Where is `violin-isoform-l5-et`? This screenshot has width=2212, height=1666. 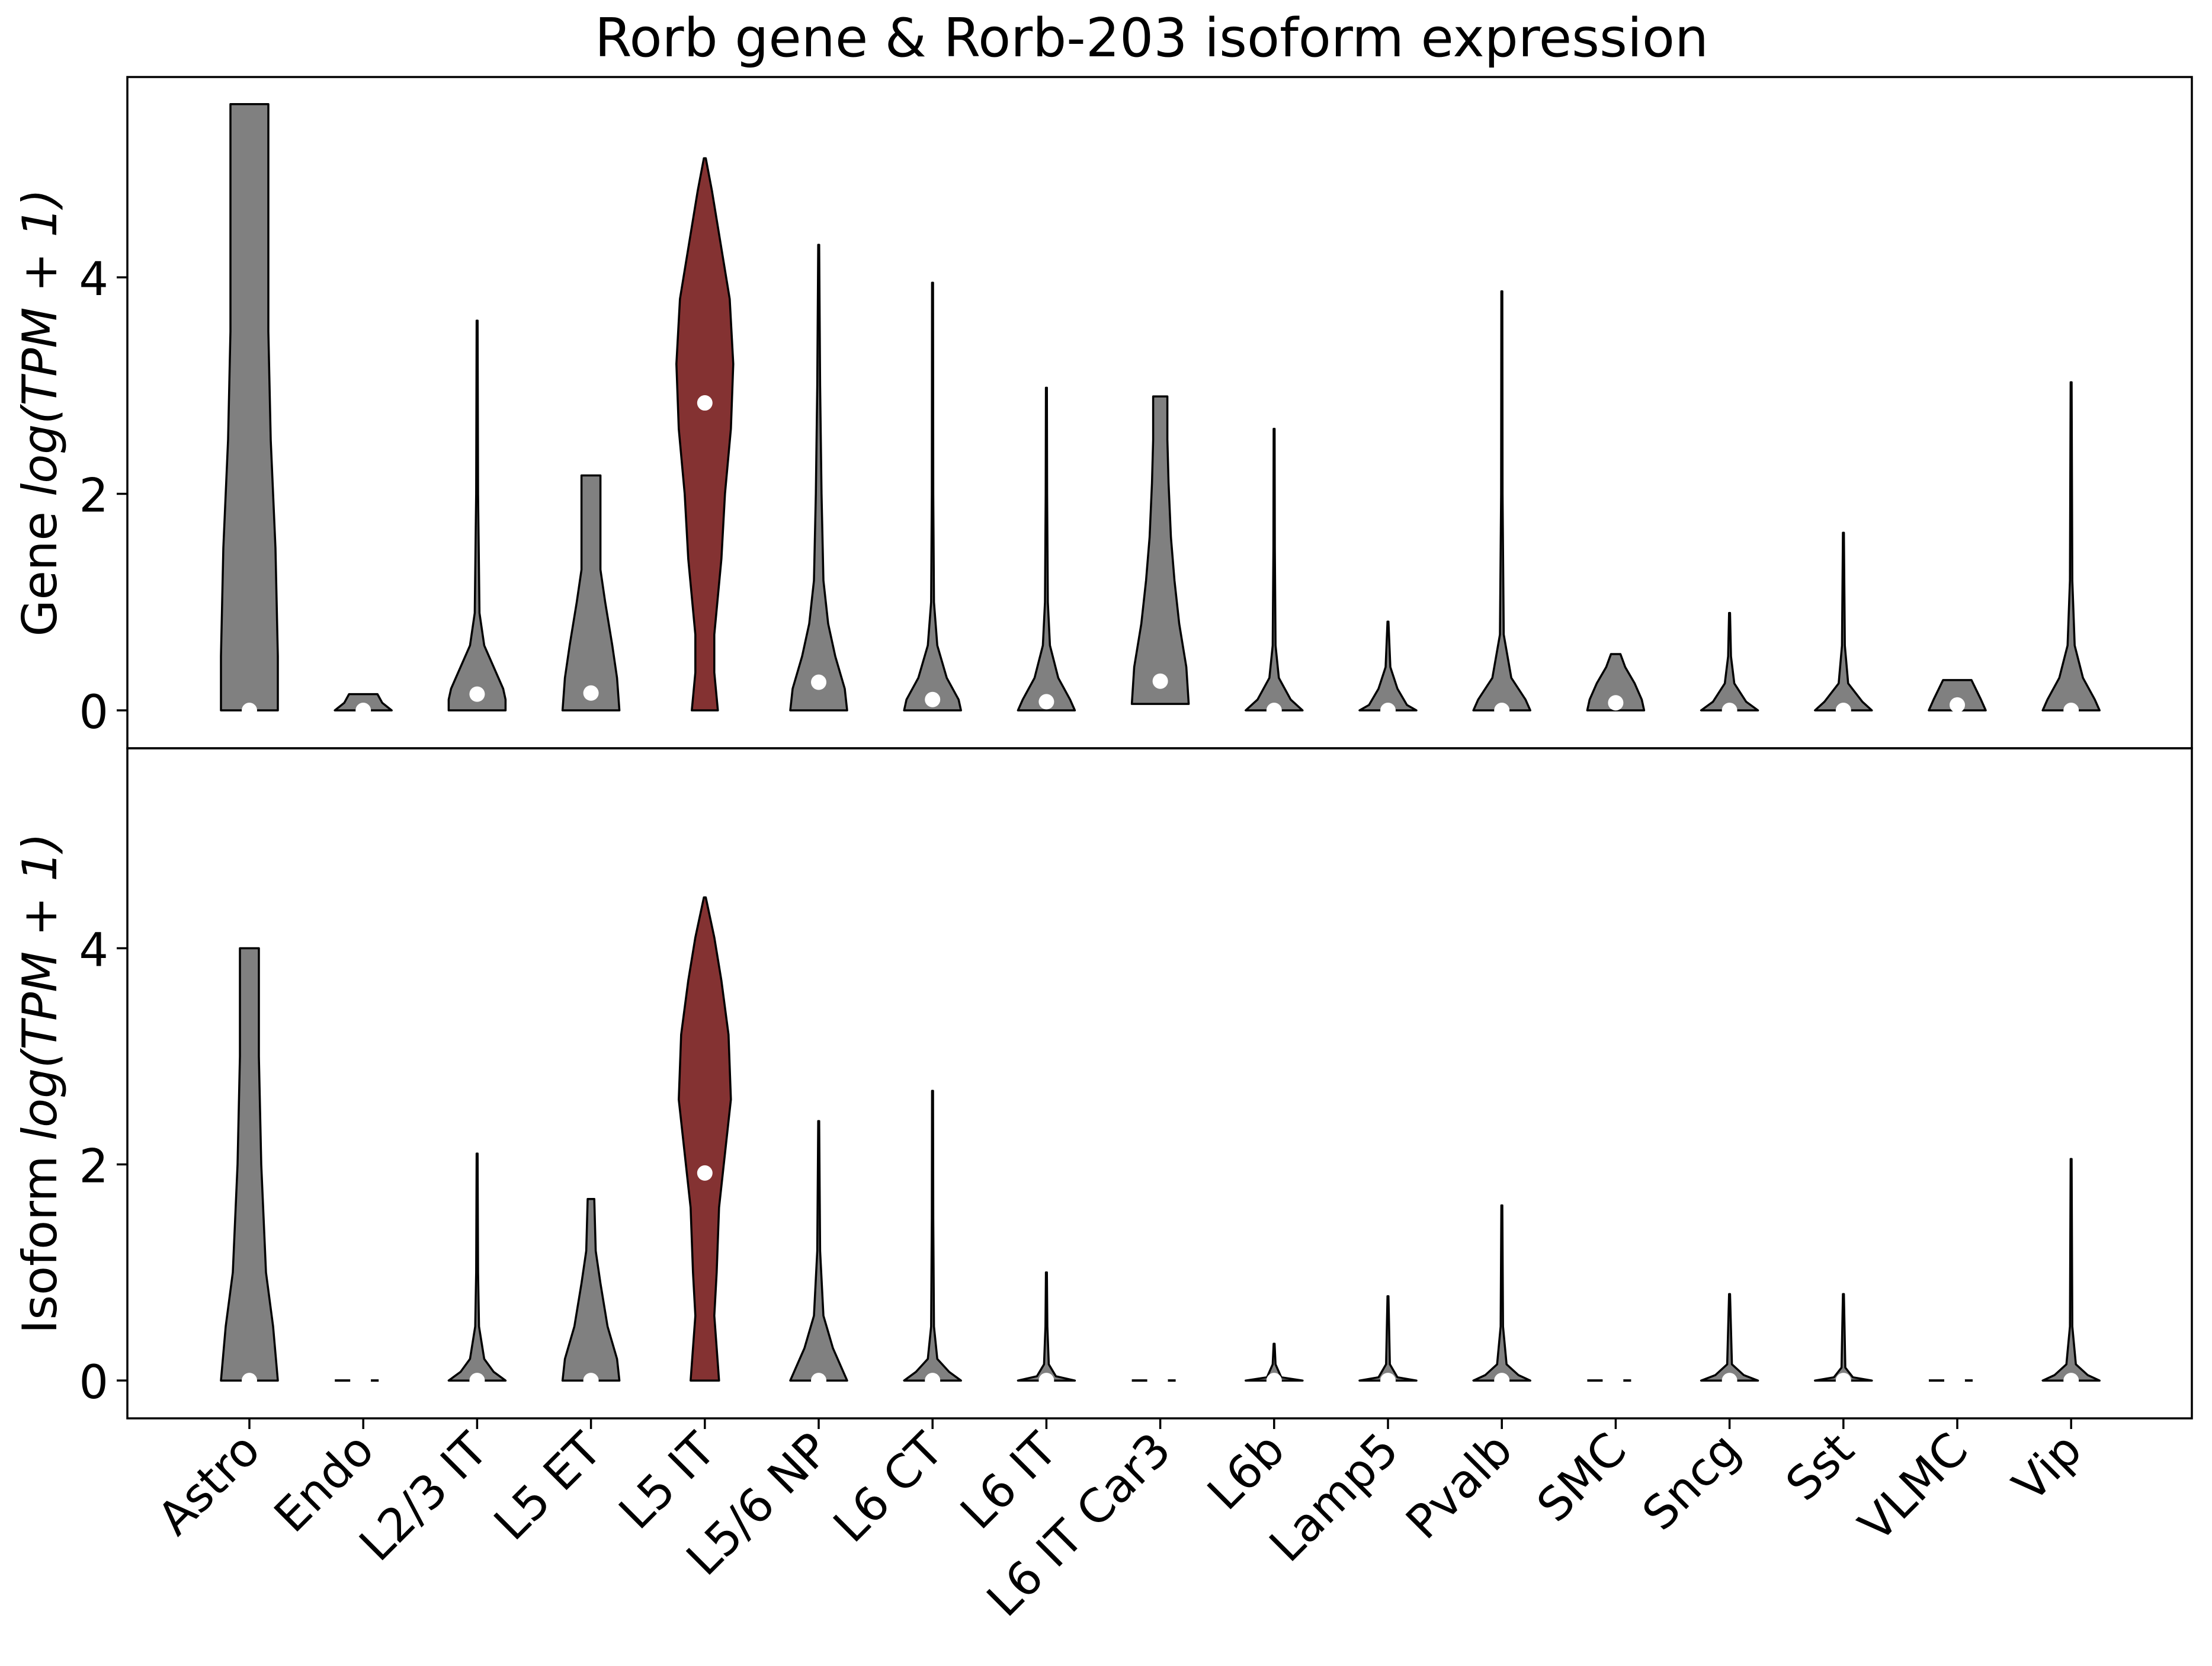 violin-isoform-l5-et is located at coordinates (591, 1293).